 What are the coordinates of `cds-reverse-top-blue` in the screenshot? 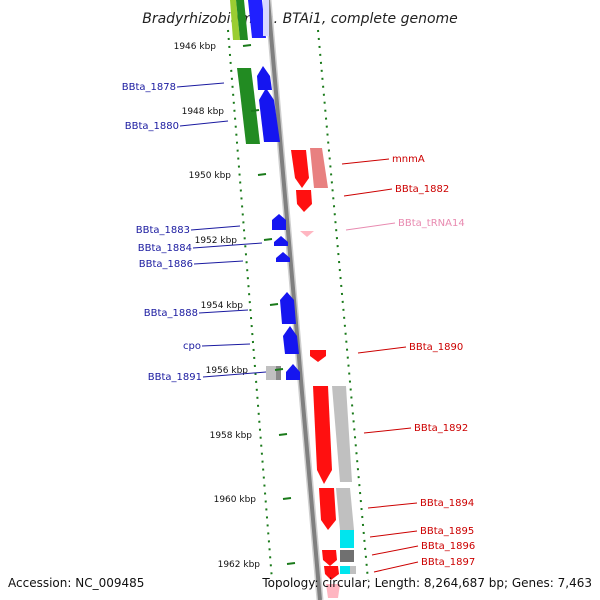 It's located at (257, 19).